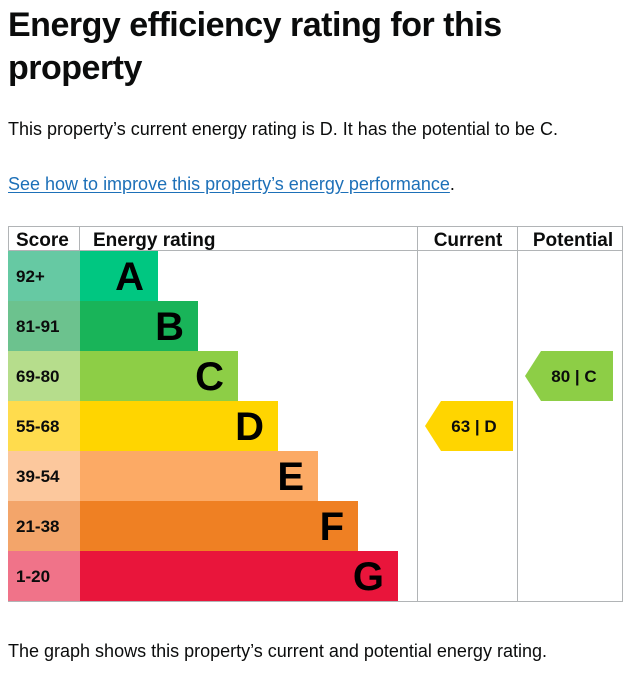 Image resolution: width=639 pixels, height=676 pixels. I want to click on score-range-c: 69-80, so click(37, 376).